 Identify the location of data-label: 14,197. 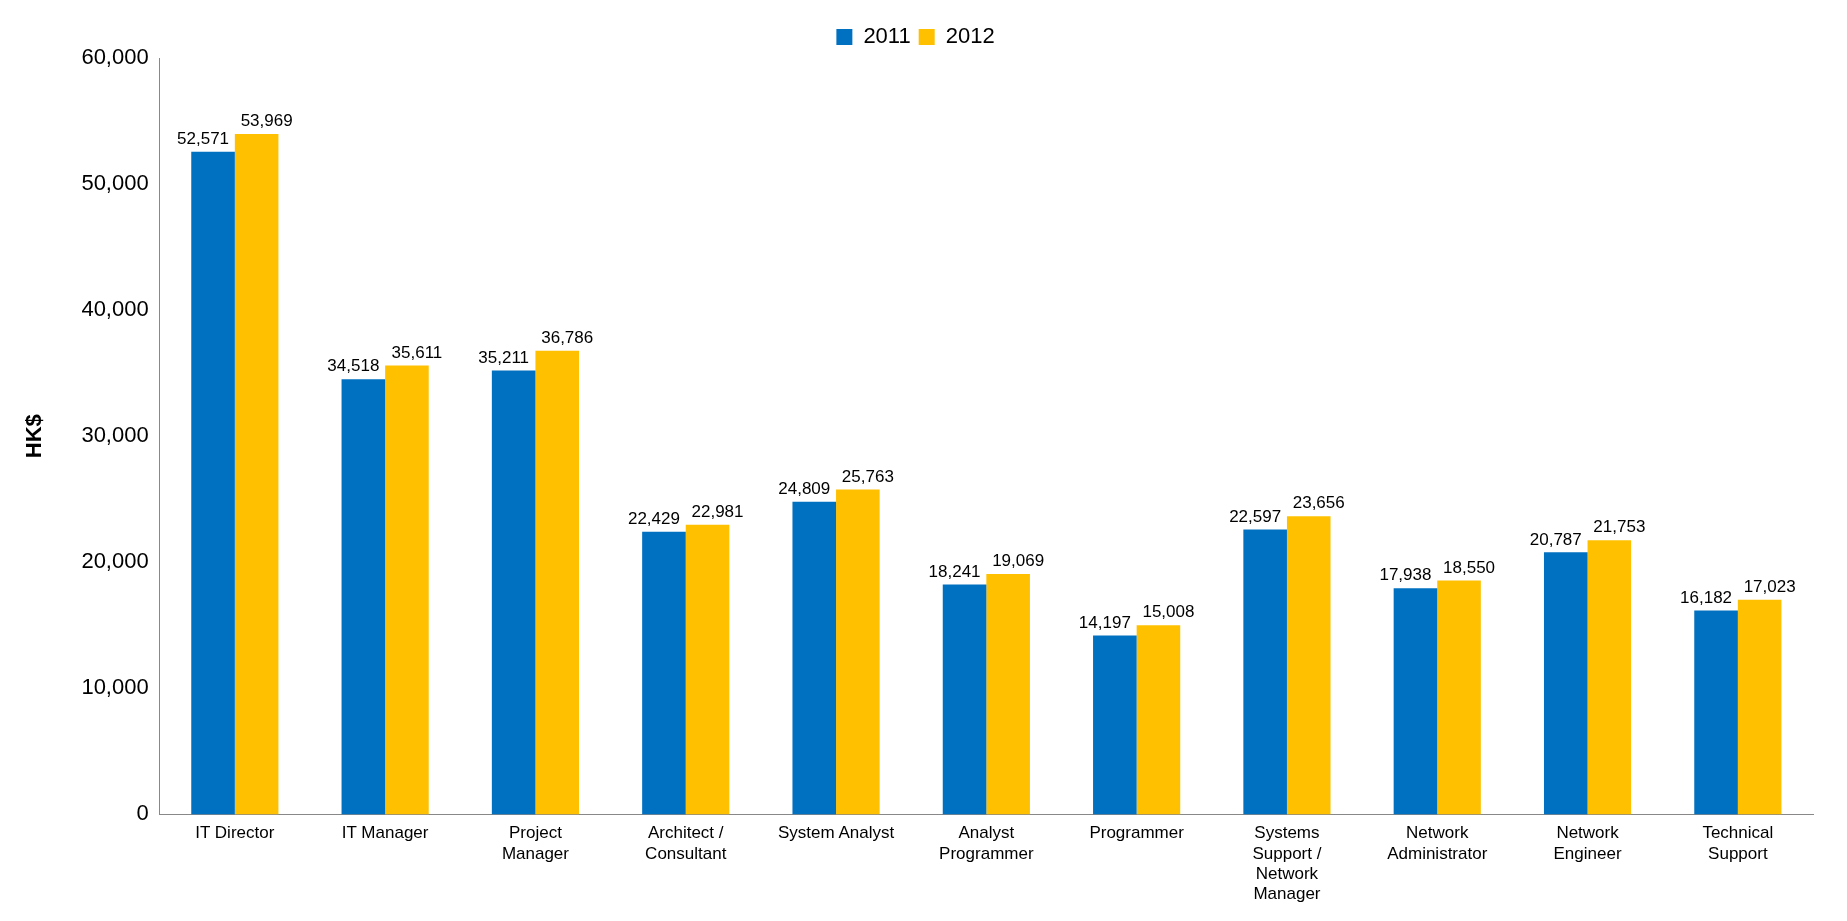
(1104, 622).